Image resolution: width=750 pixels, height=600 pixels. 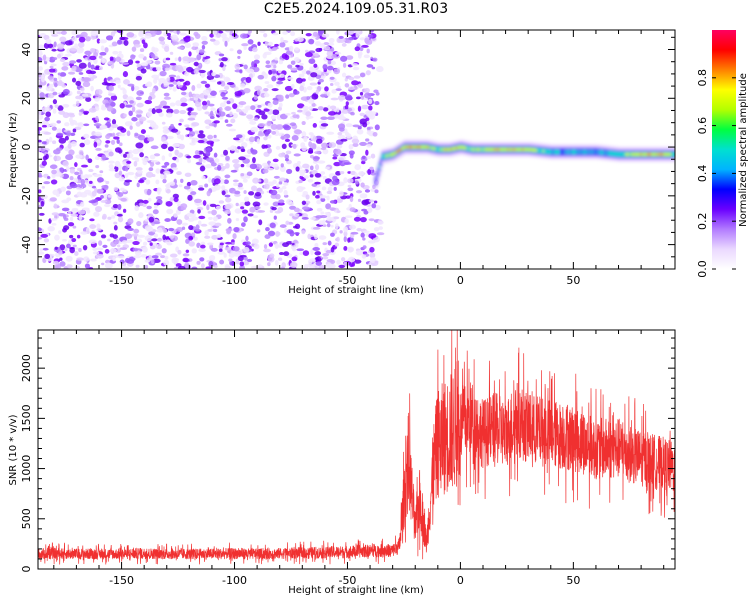 I want to click on y-tick-label: 1000, so click(x=26, y=469).